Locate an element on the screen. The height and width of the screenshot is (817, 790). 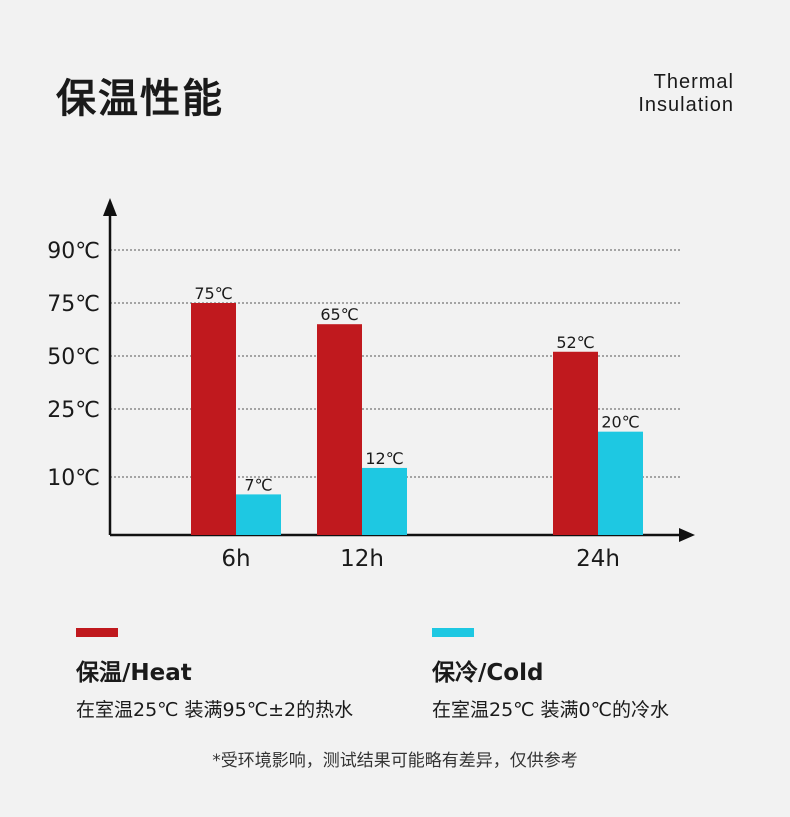
legend-cold-swatch is located at coordinates (453, 632).